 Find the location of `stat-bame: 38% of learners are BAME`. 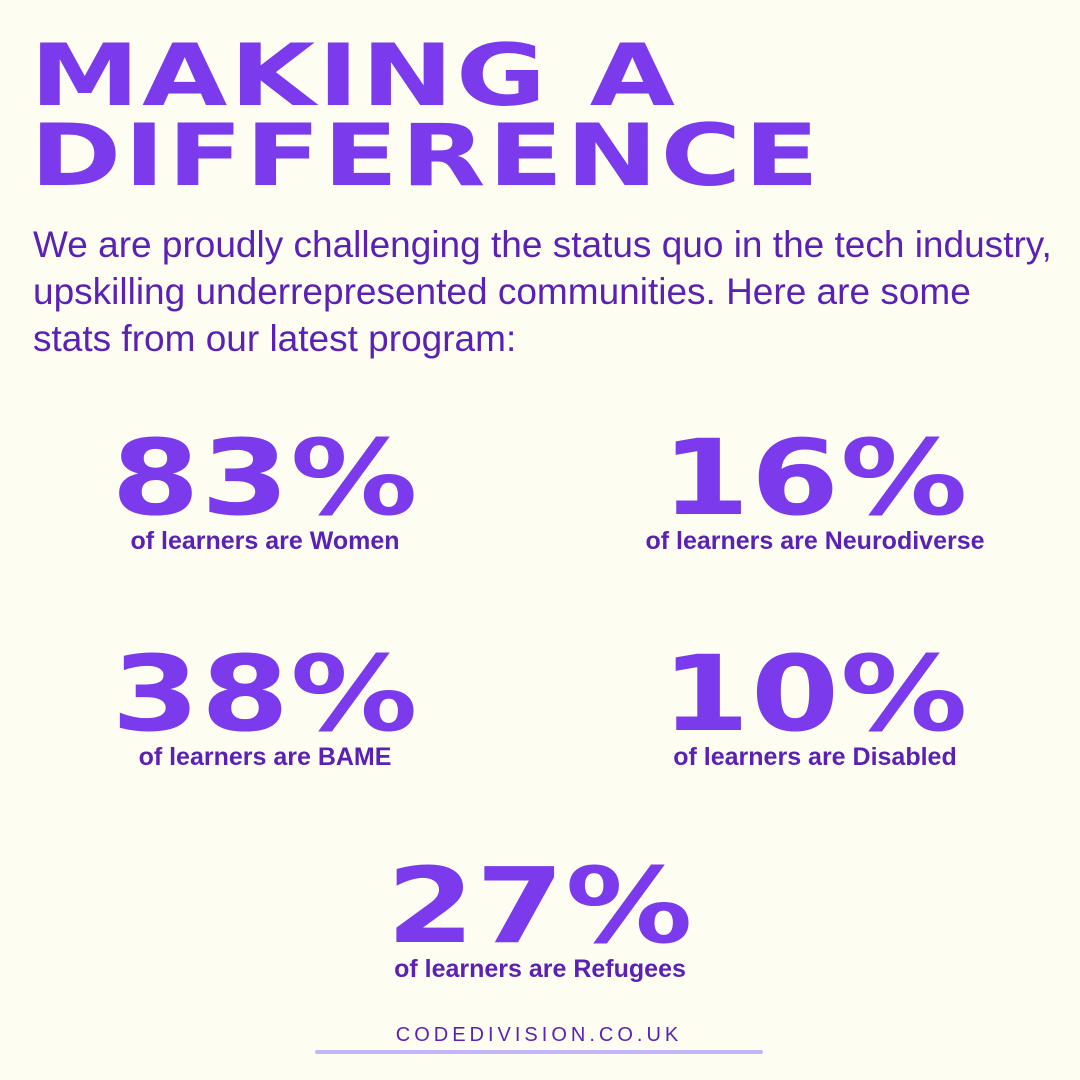

stat-bame: 38% of learners are BAME is located at coordinates (265, 707).